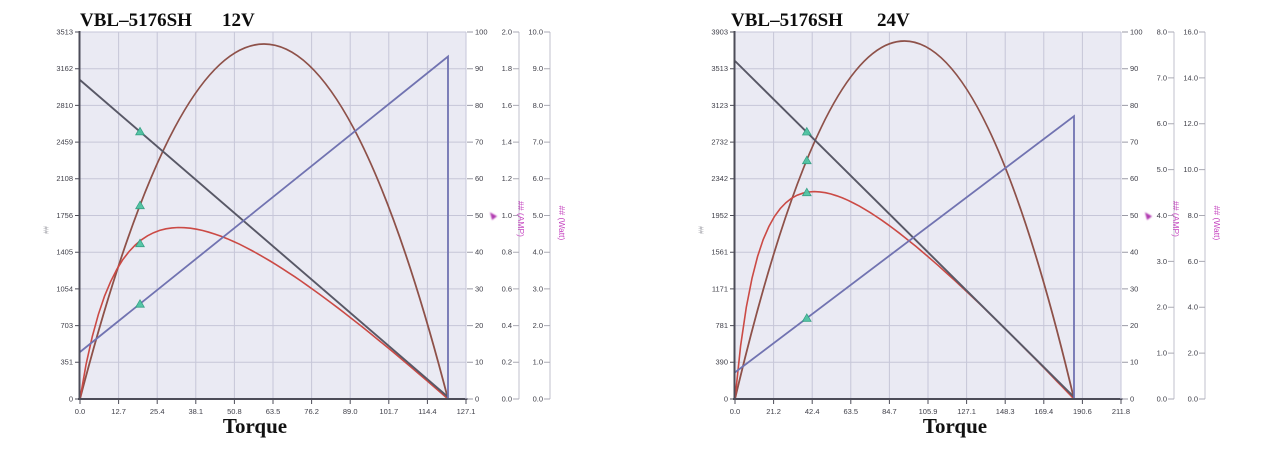 The image size is (1261, 451). I want to click on svg-text: 12.7, so click(118, 411).